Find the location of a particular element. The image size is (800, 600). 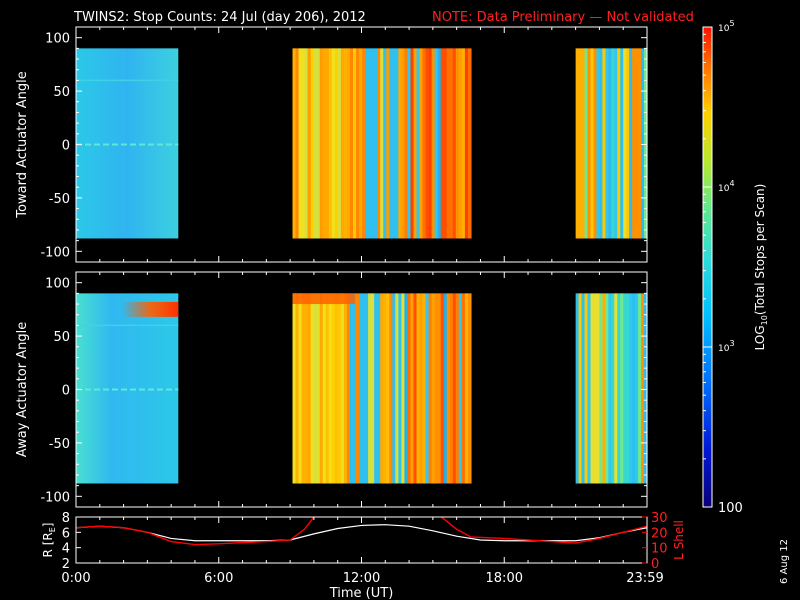

r-series-line is located at coordinates (361, 533).